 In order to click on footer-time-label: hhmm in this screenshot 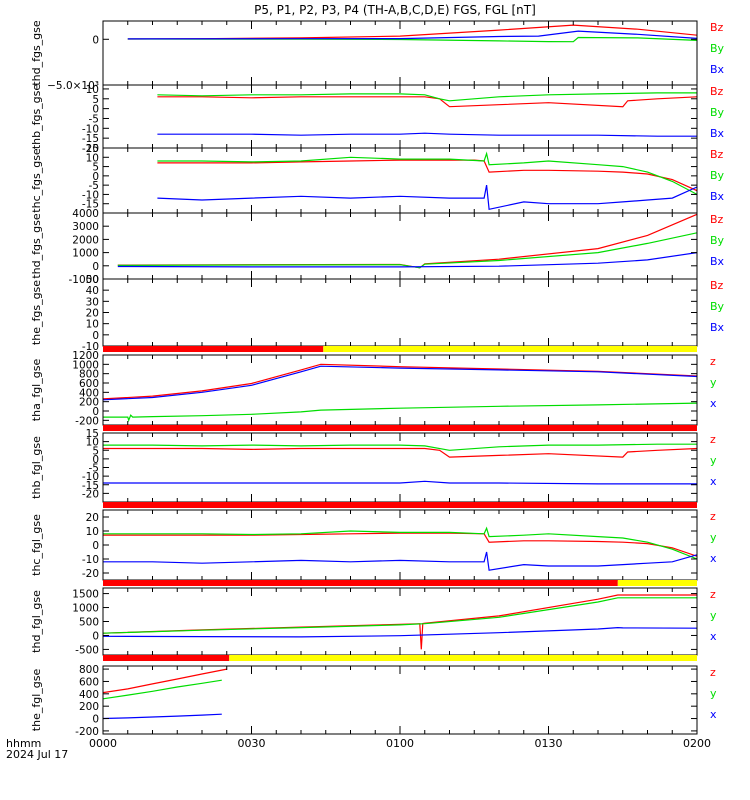, I will do `click(23, 743)`.